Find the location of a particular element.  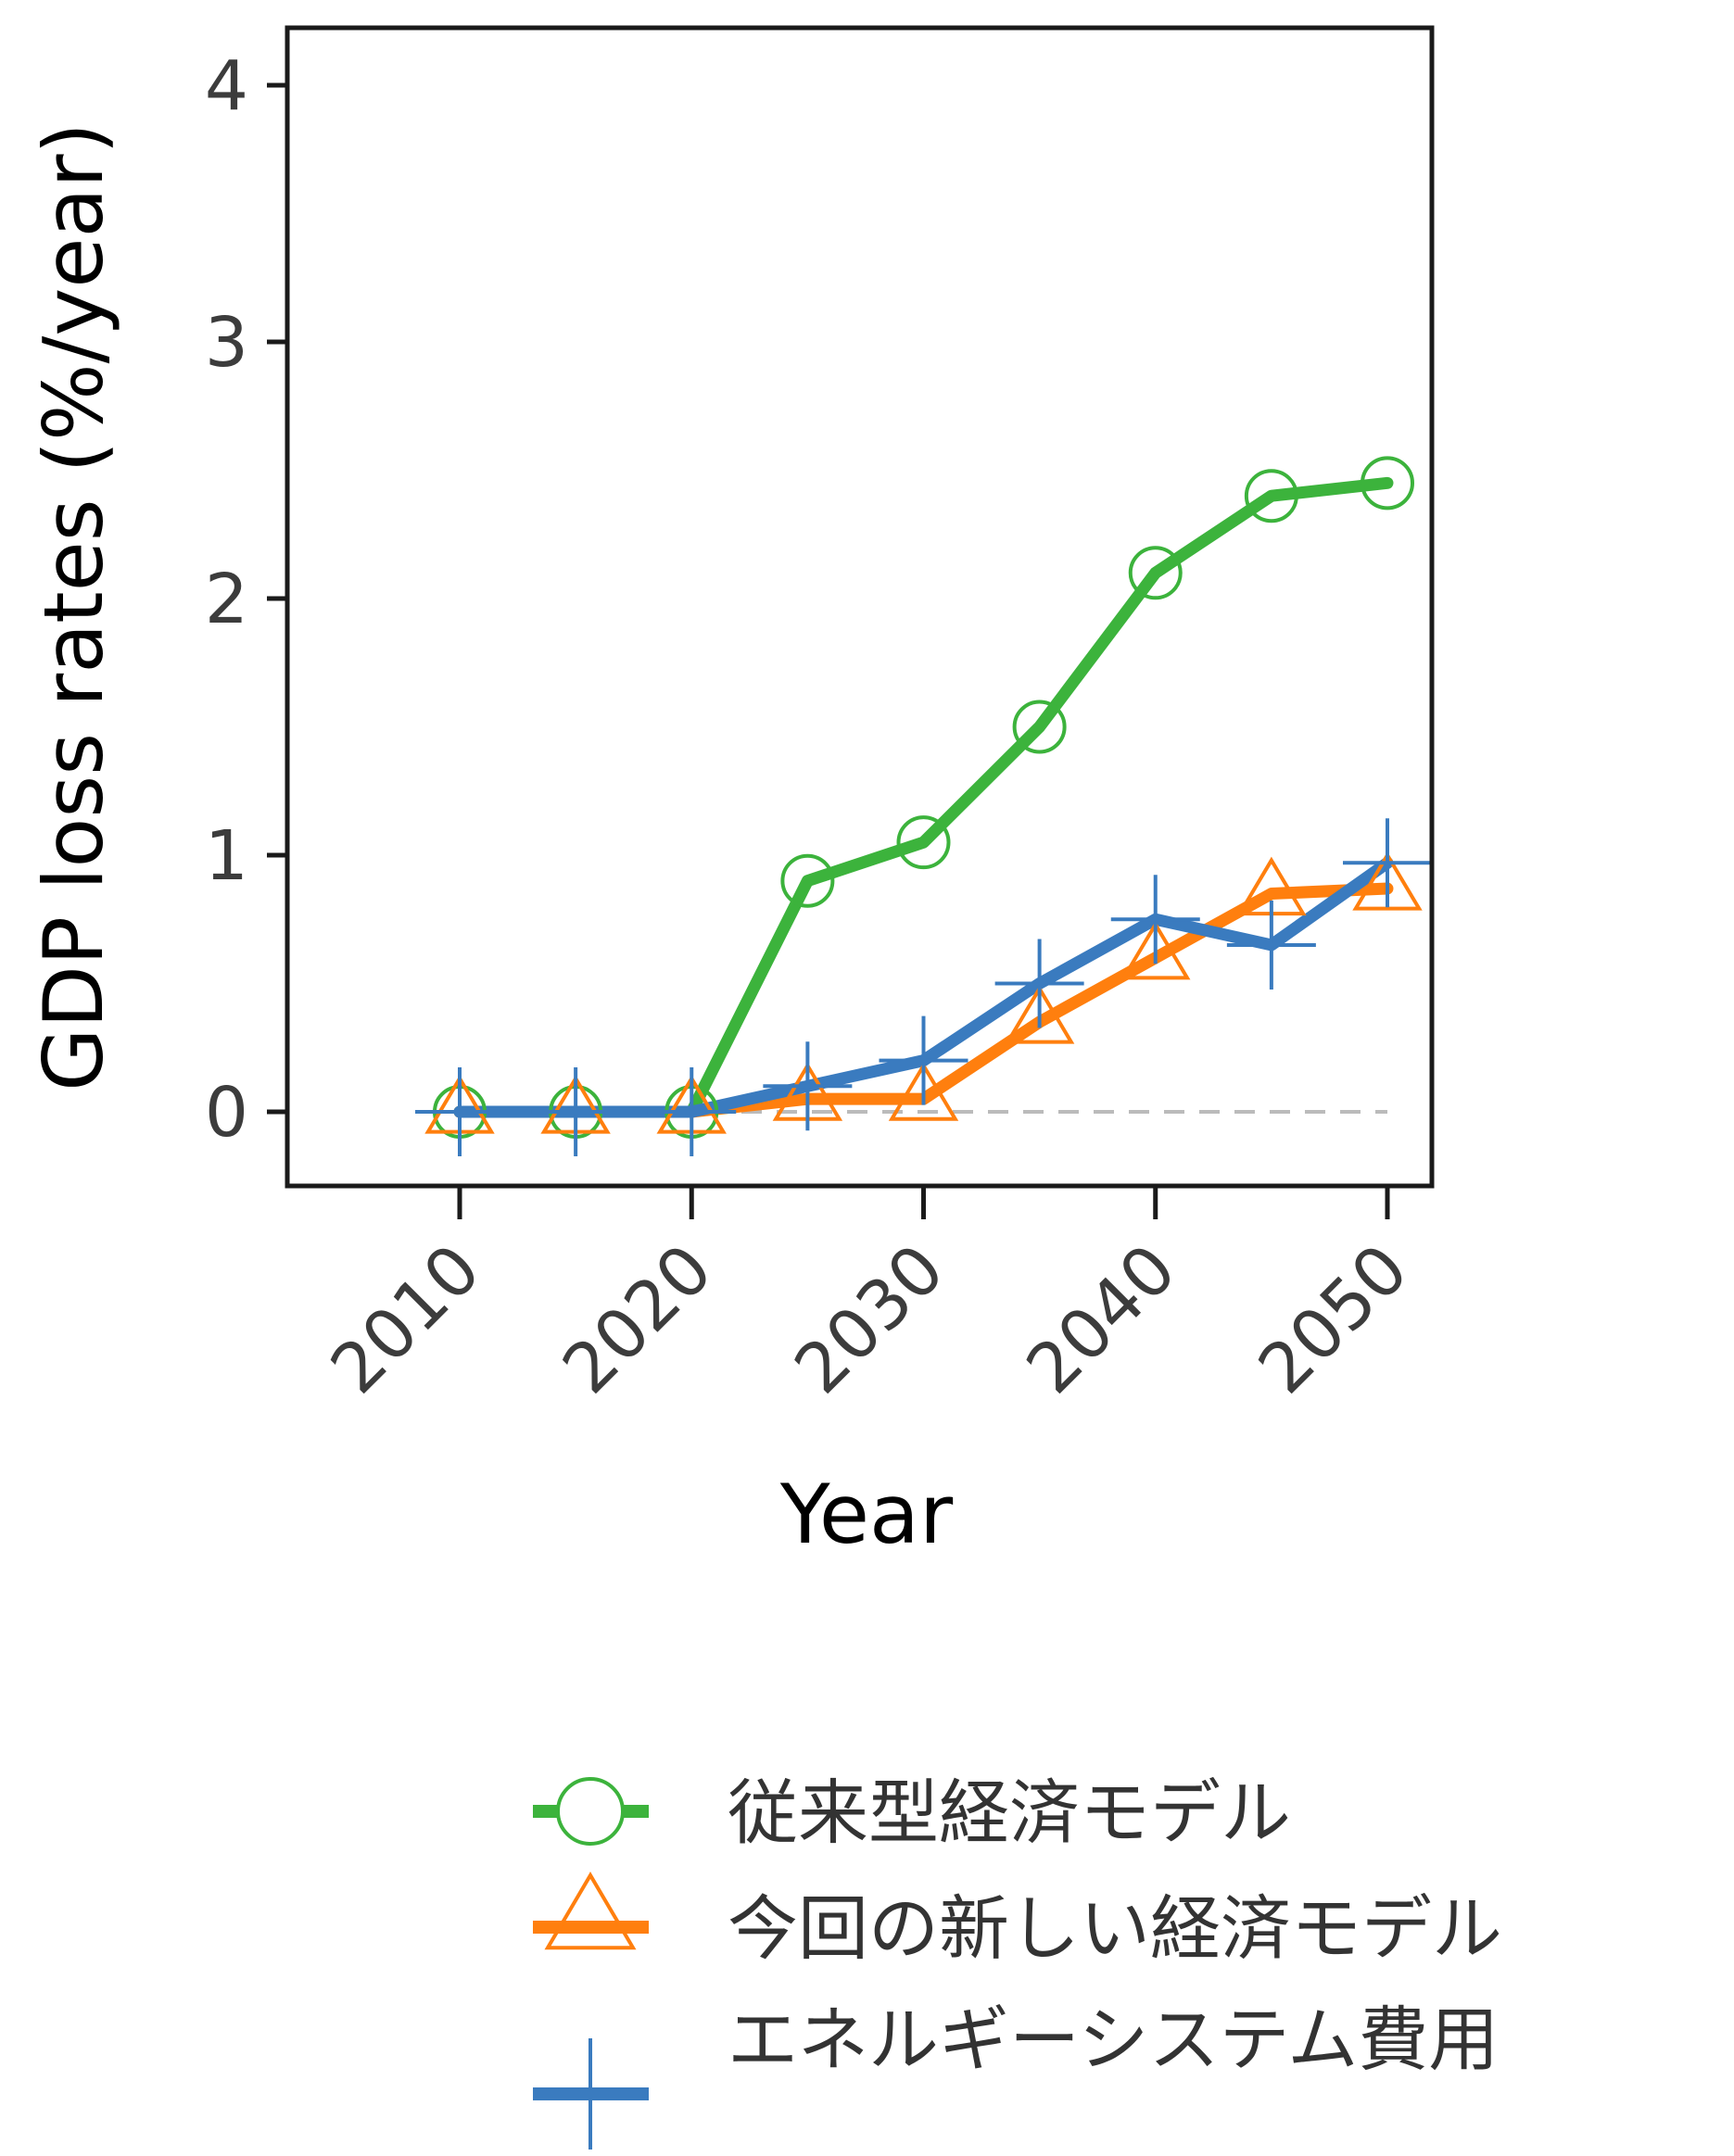

point-plus-2040 is located at coordinates (1155, 920).